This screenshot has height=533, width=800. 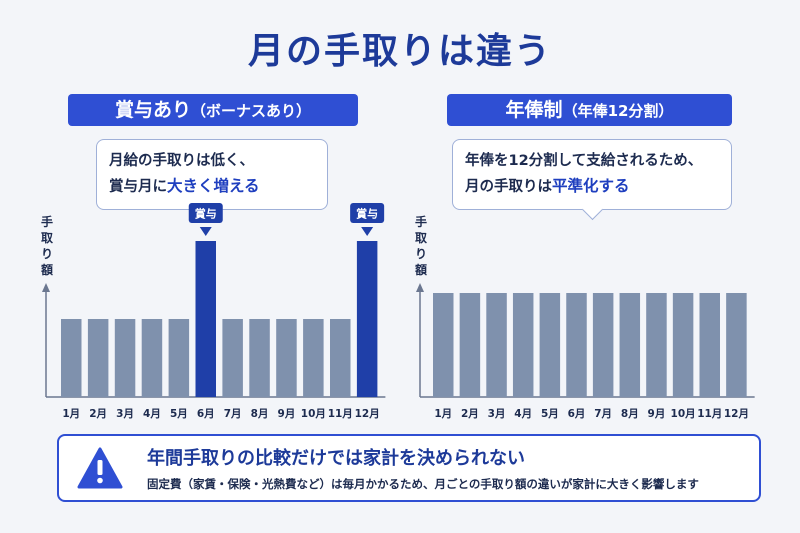 What do you see at coordinates (420, 246) in the screenshot?
I see `right-y-axis-label: 手取り額` at bounding box center [420, 246].